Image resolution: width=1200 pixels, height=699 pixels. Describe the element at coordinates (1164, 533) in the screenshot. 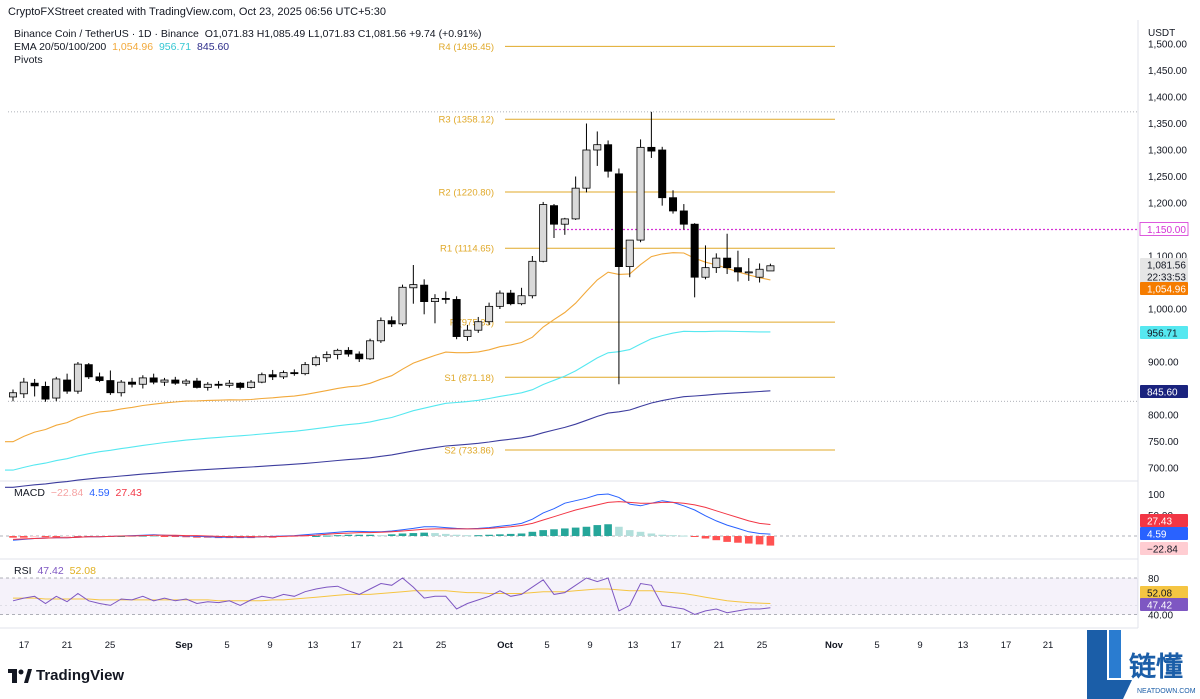

I see `tag-macd-line-bg` at that location.